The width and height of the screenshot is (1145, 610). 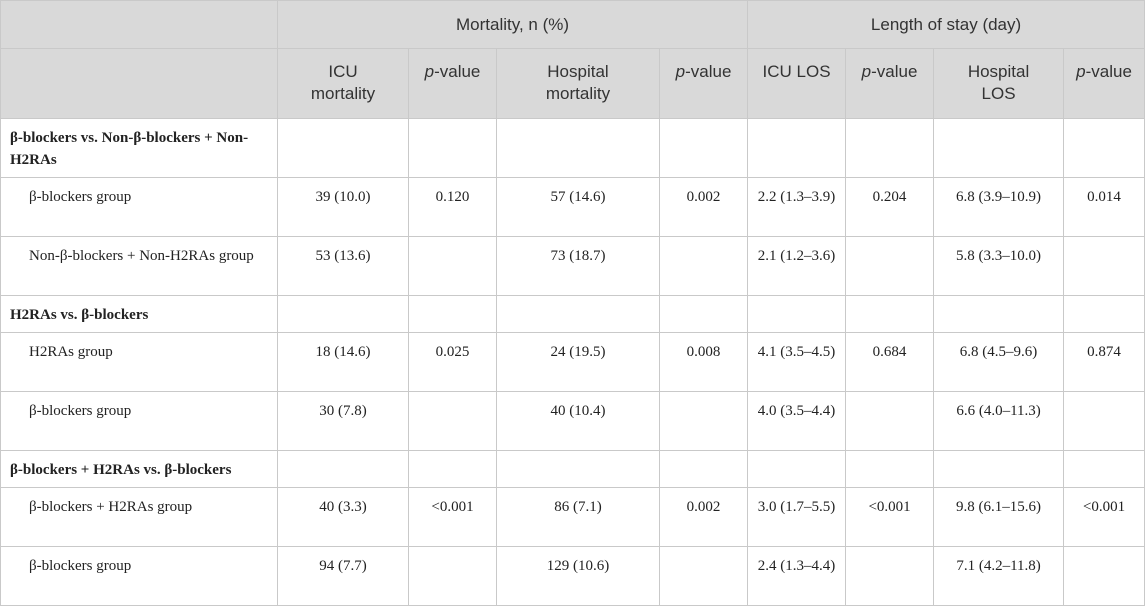 I want to click on hospital-mortality-cell: 86 (7.1), so click(x=578, y=517).